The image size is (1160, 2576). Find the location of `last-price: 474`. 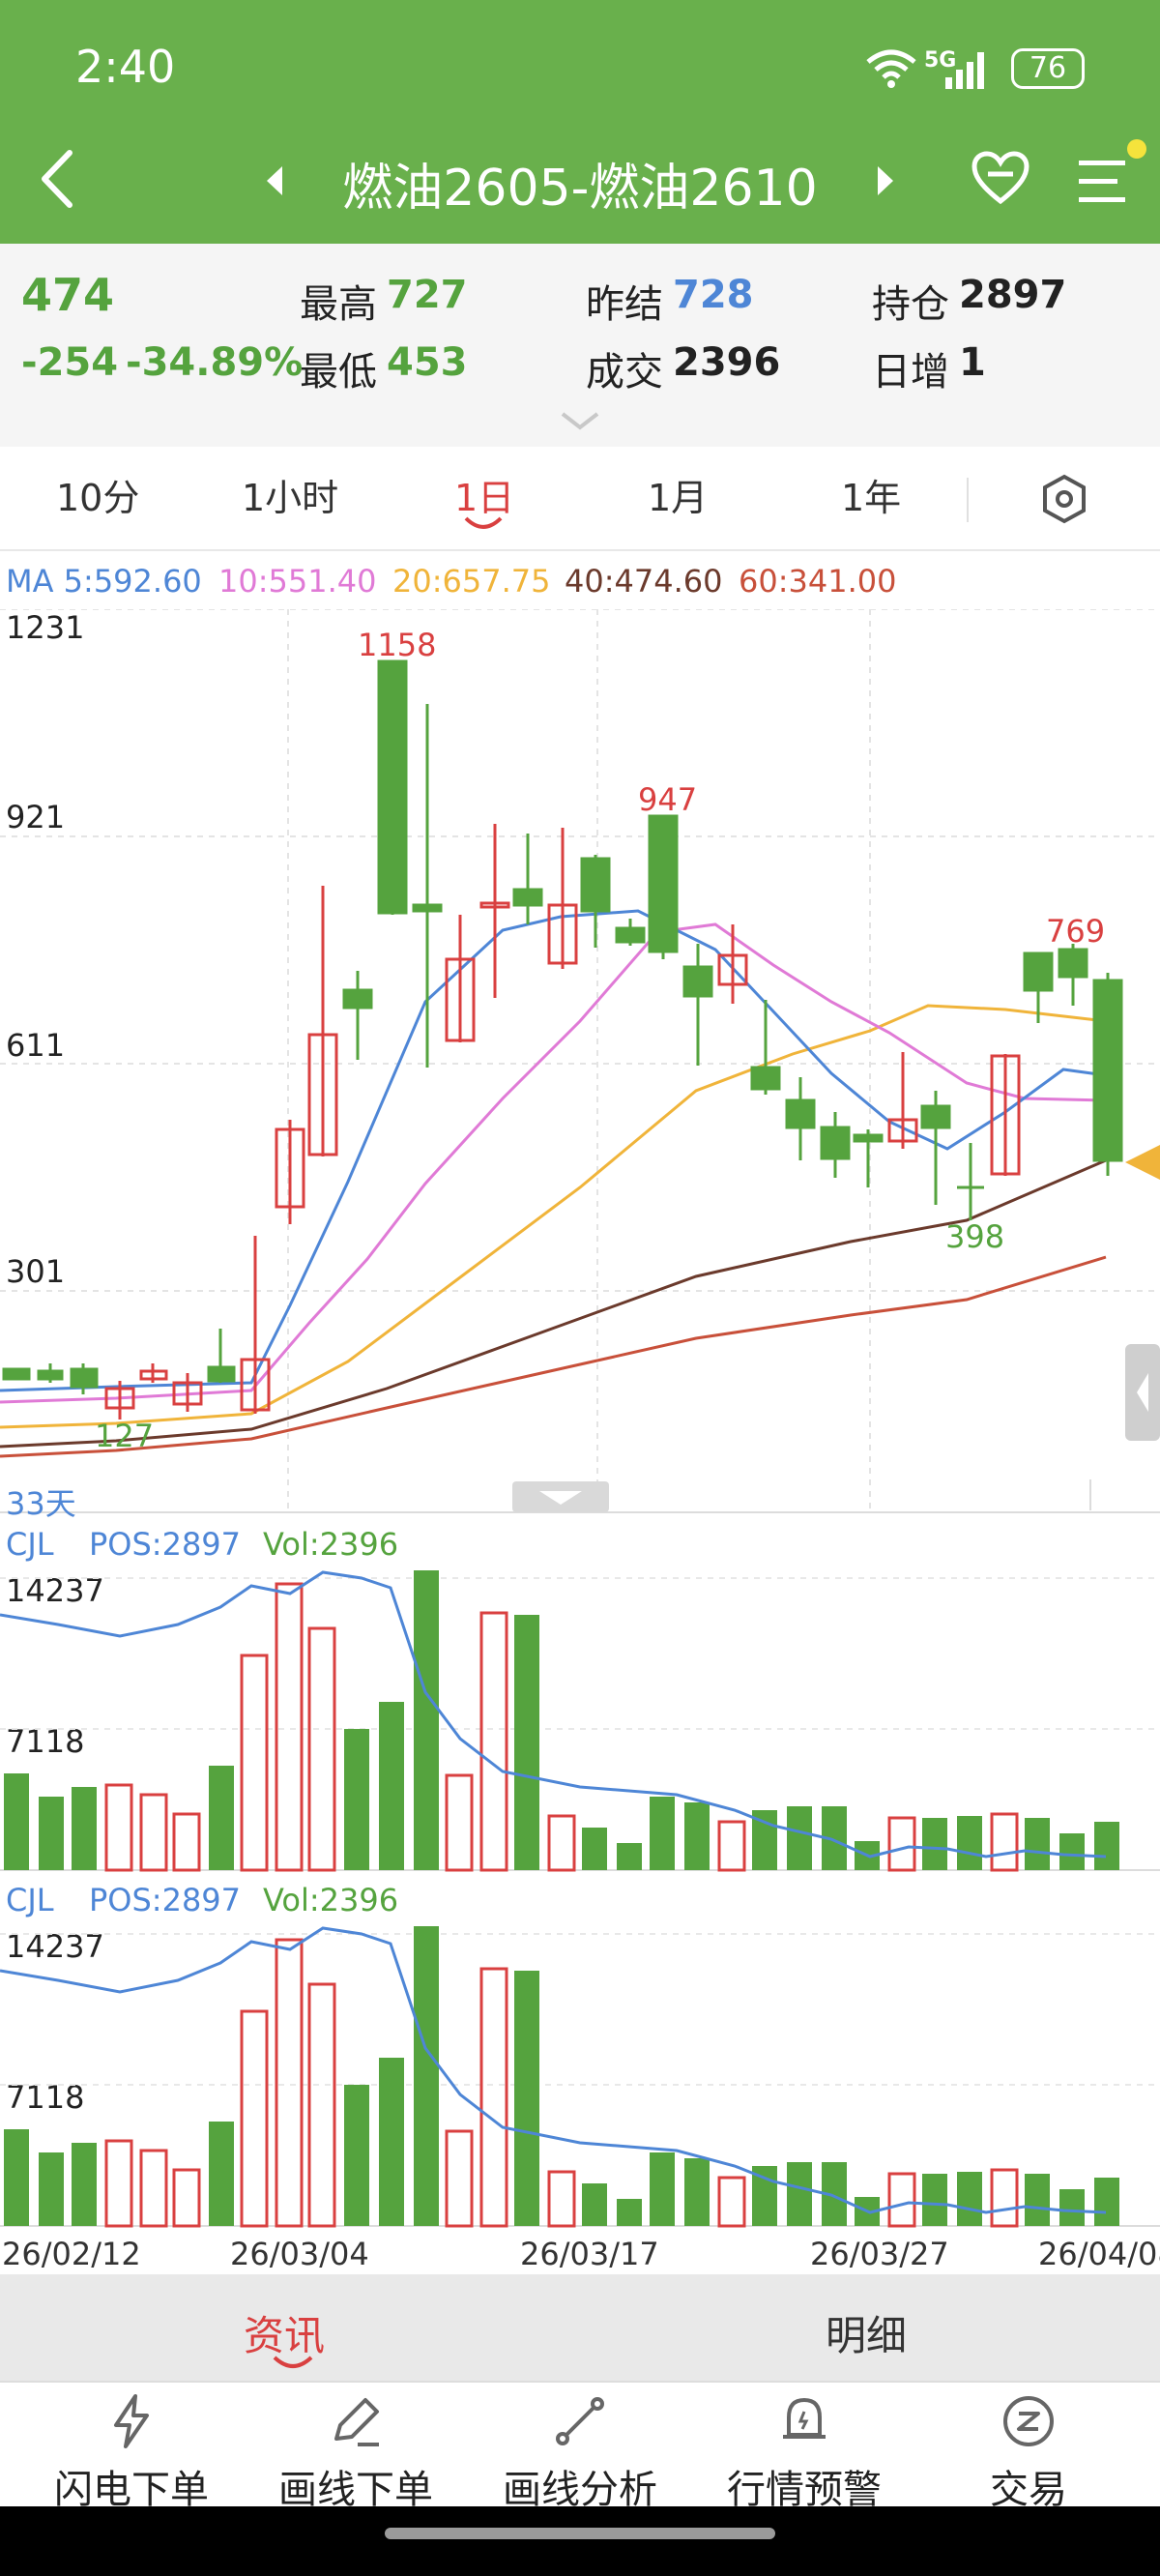

last-price: 474 is located at coordinates (68, 295).